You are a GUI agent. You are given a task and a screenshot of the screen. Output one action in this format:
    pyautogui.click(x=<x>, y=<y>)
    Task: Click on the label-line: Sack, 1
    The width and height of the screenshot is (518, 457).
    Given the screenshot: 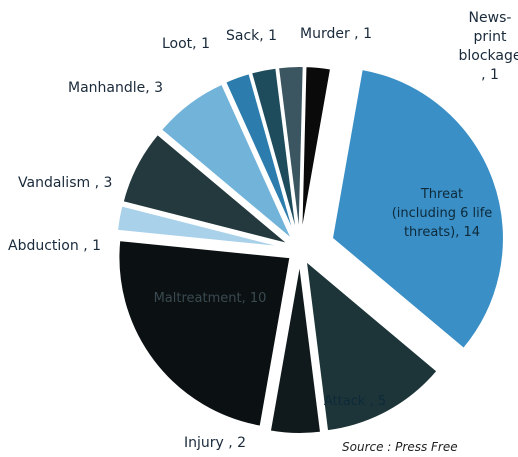 What is the action you would take?
    pyautogui.click(x=251, y=36)
    